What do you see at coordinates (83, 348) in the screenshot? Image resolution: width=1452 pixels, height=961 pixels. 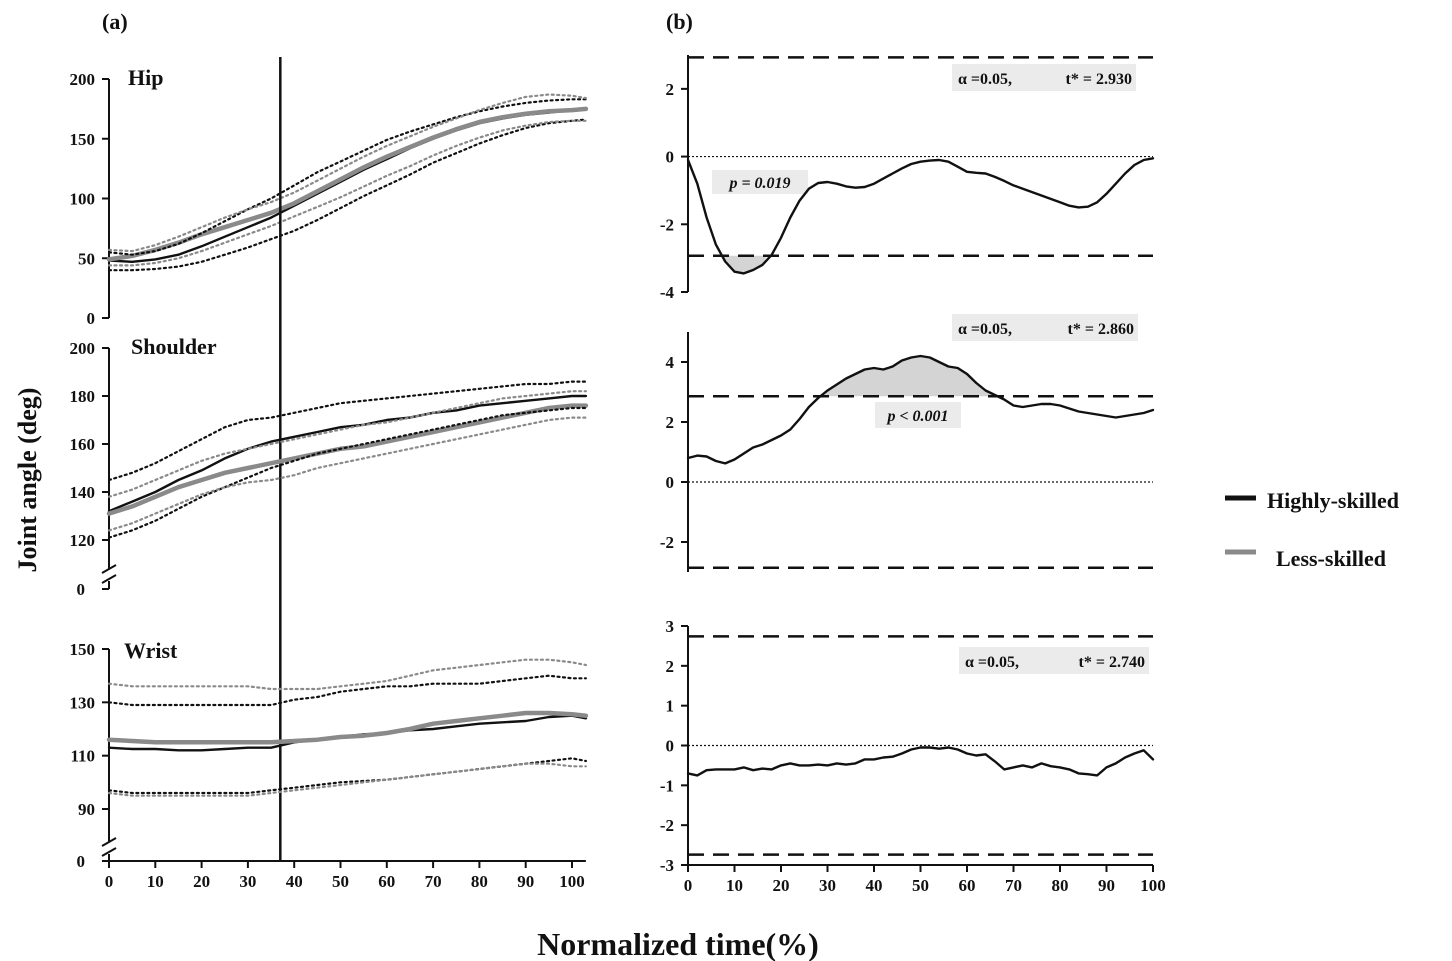 I see `y-tick-label: 200` at bounding box center [83, 348].